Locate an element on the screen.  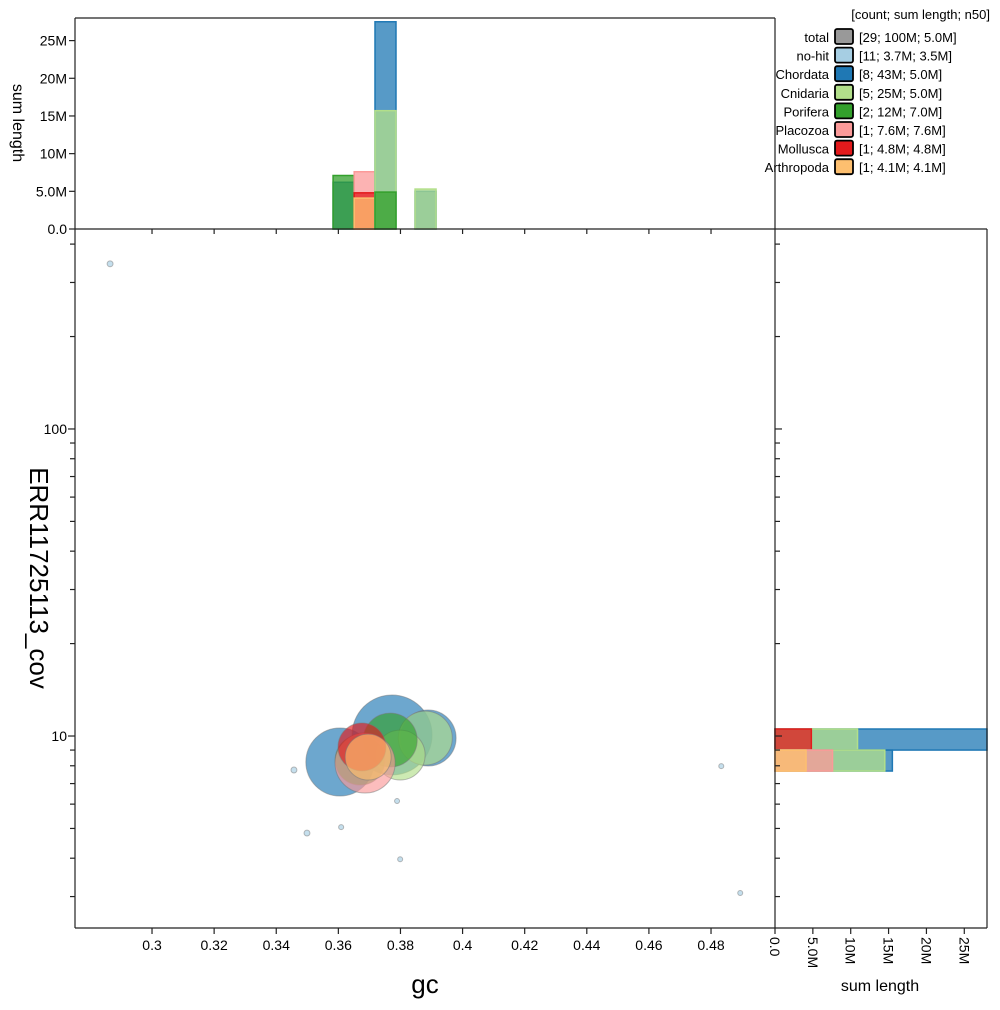
top-hist-tick-label: 0.0 is located at coordinates (58, 229).